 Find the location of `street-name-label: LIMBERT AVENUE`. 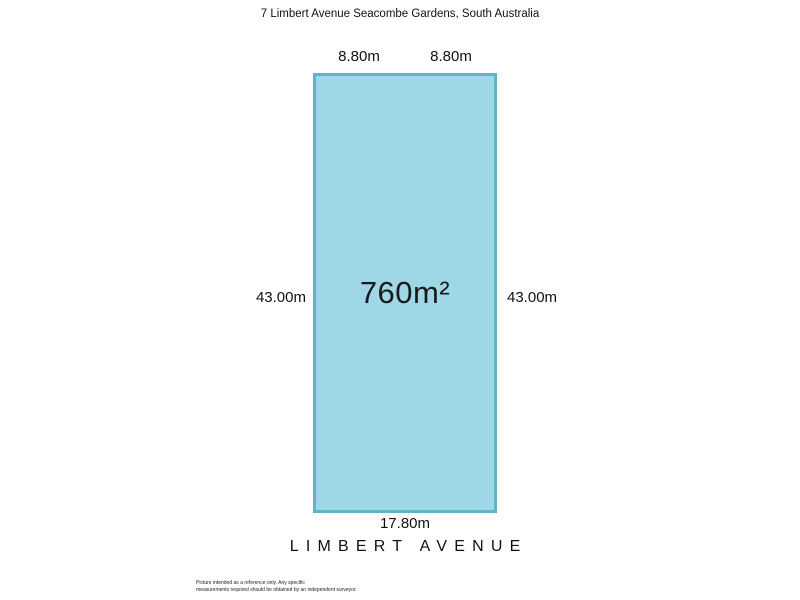

street-name-label: LIMBERT AVENUE is located at coordinates (408, 546).